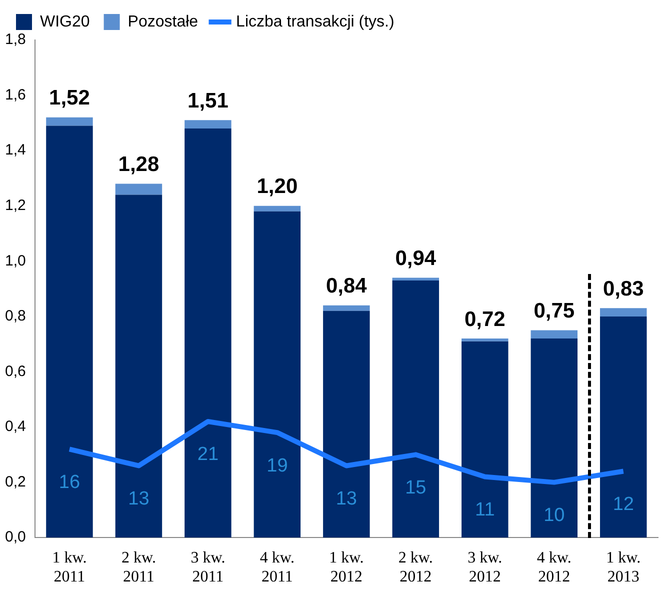 The width and height of the screenshot is (668, 590). I want to click on total-label: 0,84, so click(347, 286).